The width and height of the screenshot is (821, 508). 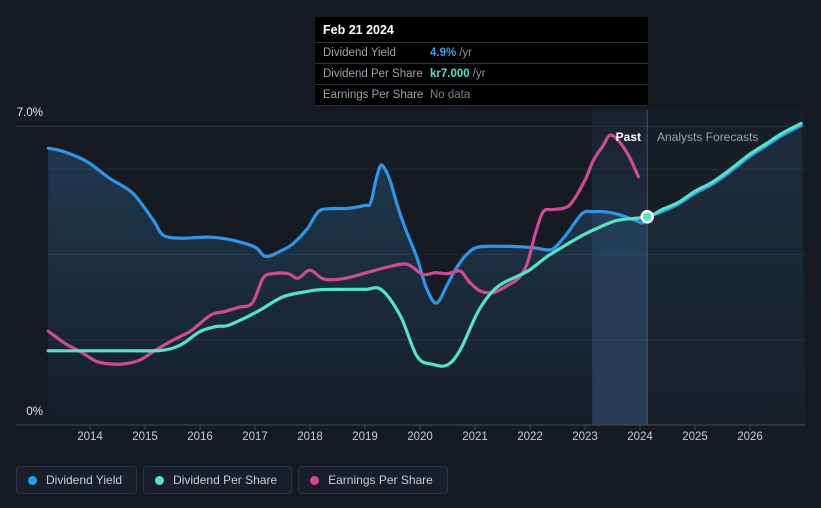 What do you see at coordinates (481, 94) in the screenshot?
I see `tooltip-row: Earnings Per Share No data` at bounding box center [481, 94].